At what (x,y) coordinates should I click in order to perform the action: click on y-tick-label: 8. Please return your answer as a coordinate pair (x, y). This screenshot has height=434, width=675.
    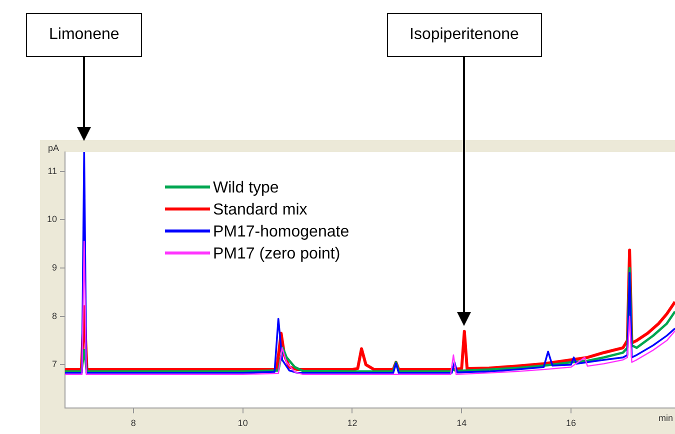
    Looking at the image, I should click on (55, 315).